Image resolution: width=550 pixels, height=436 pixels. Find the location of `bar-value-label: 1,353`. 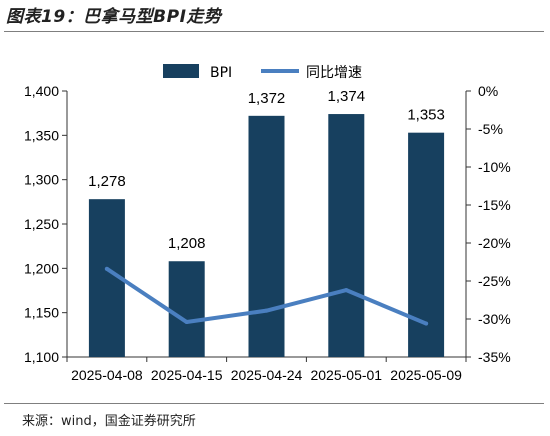

bar-value-label: 1,353 is located at coordinates (426, 115).